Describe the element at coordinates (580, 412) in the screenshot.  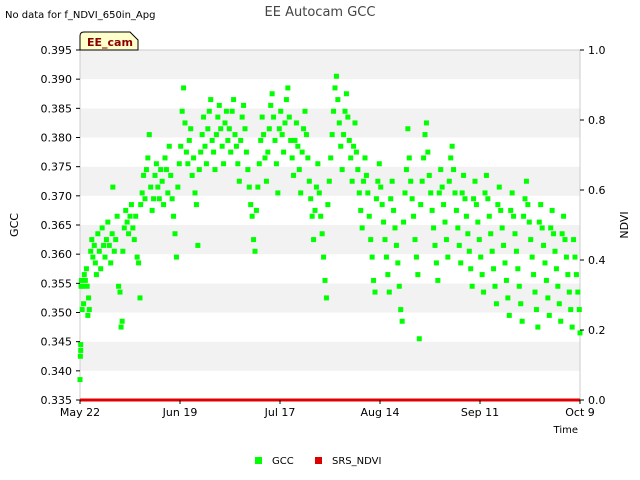
I see `x-tick-label: Oct 9` at that location.